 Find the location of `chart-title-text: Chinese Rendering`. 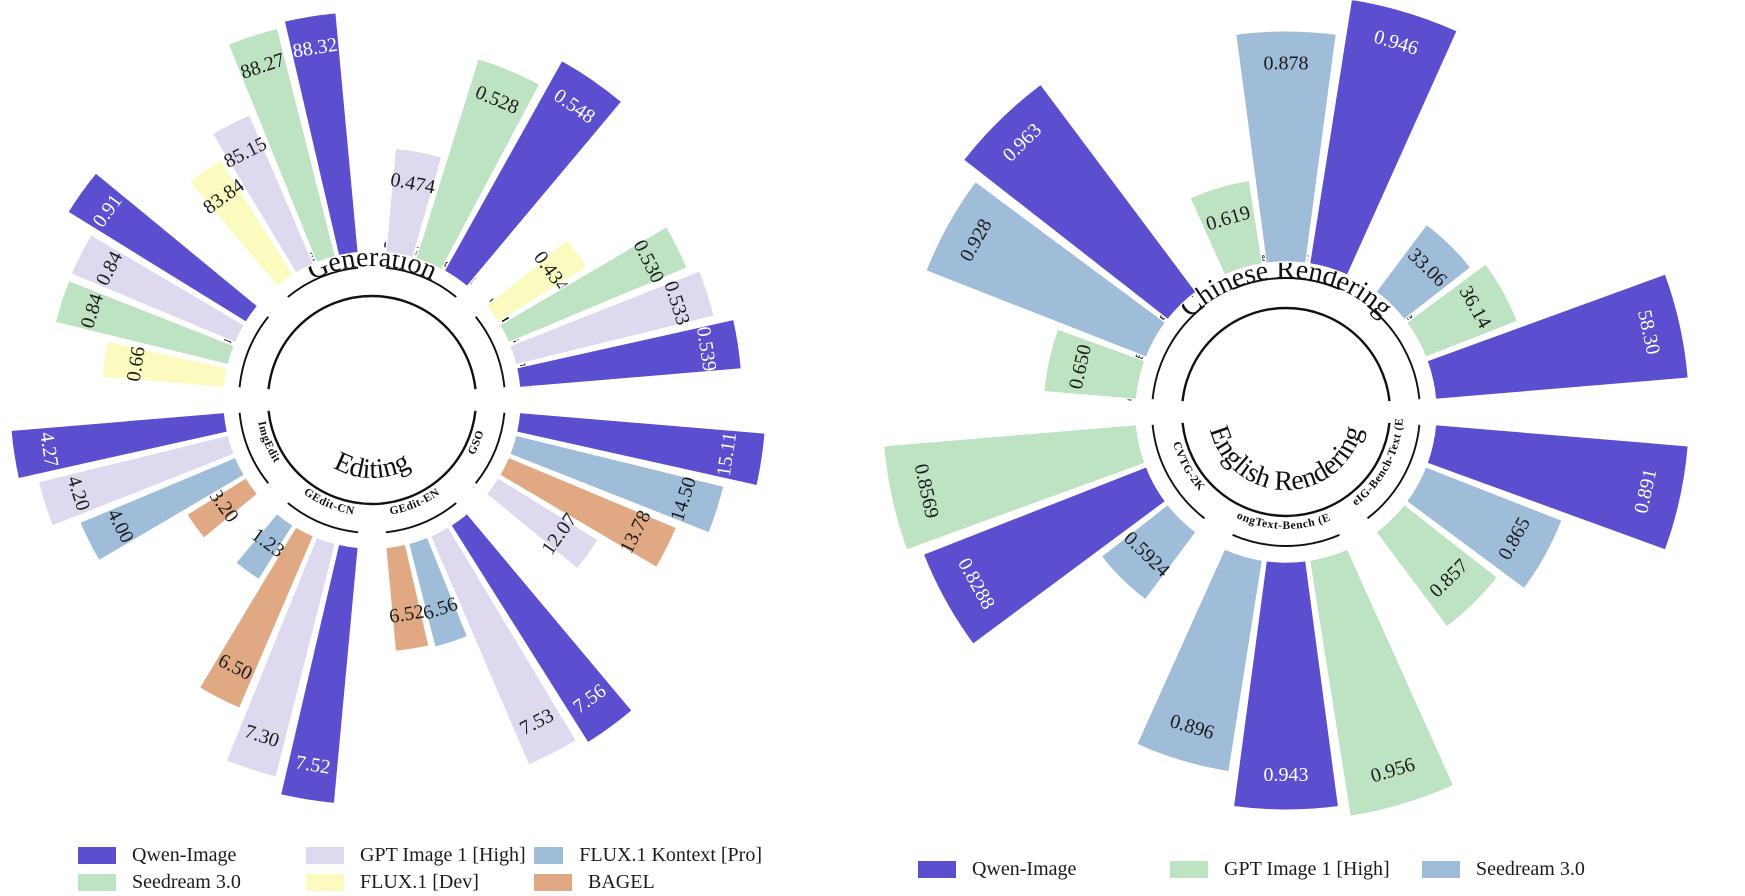

chart-title-text: Chinese Rendering is located at coordinates (1286, 289).